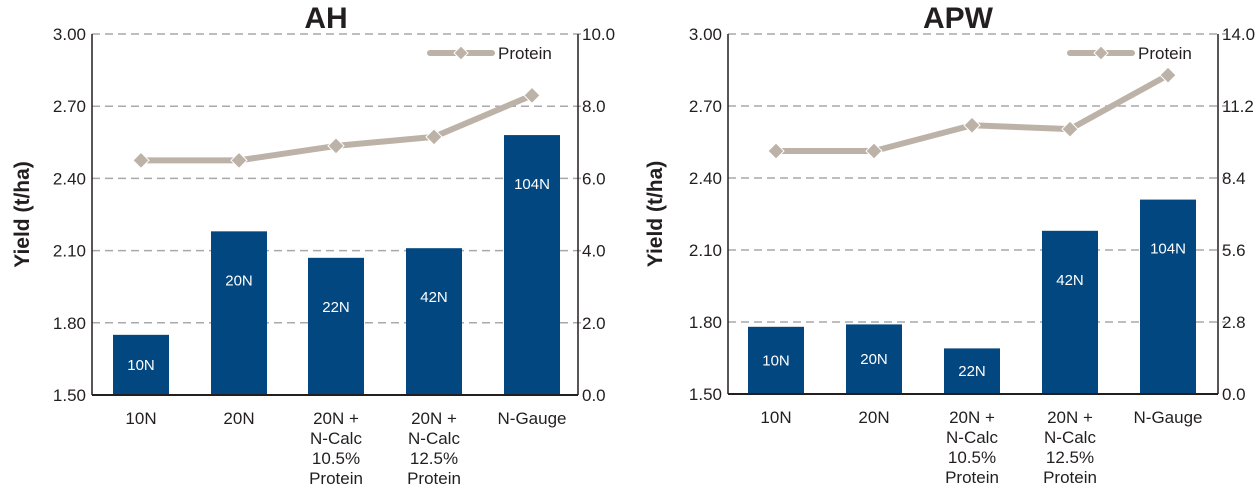  I want to click on y2-tick-label: 10.0, so click(598, 34).